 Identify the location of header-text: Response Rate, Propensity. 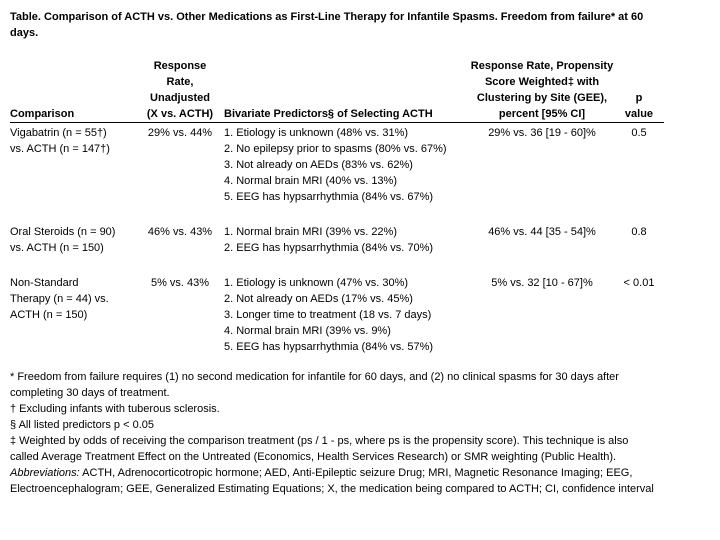
(542, 66).